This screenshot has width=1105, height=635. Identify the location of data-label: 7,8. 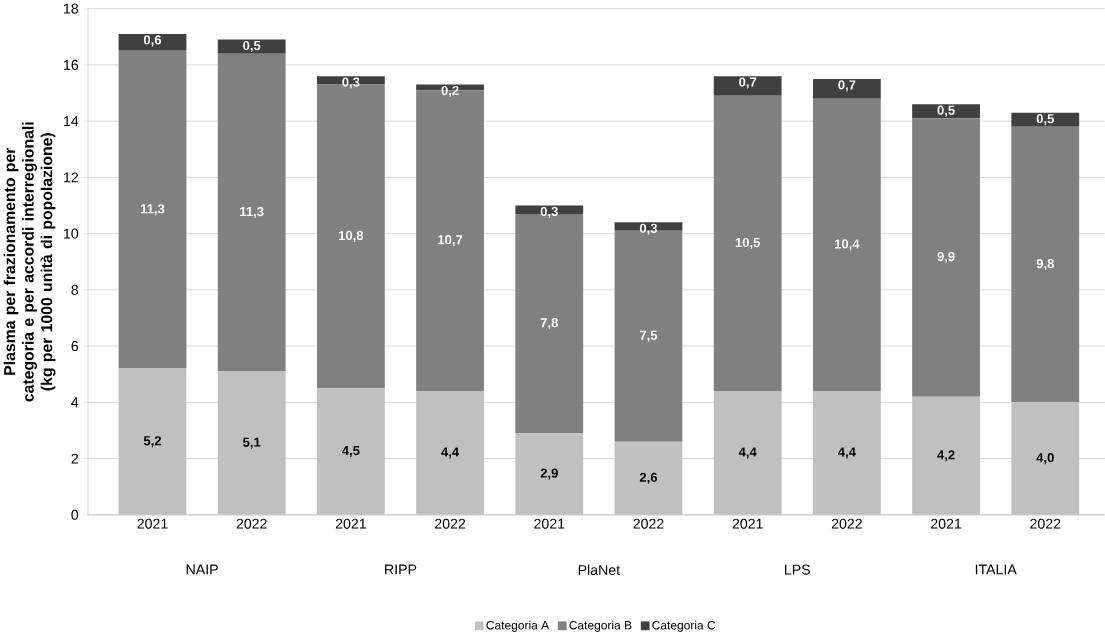
(549, 323).